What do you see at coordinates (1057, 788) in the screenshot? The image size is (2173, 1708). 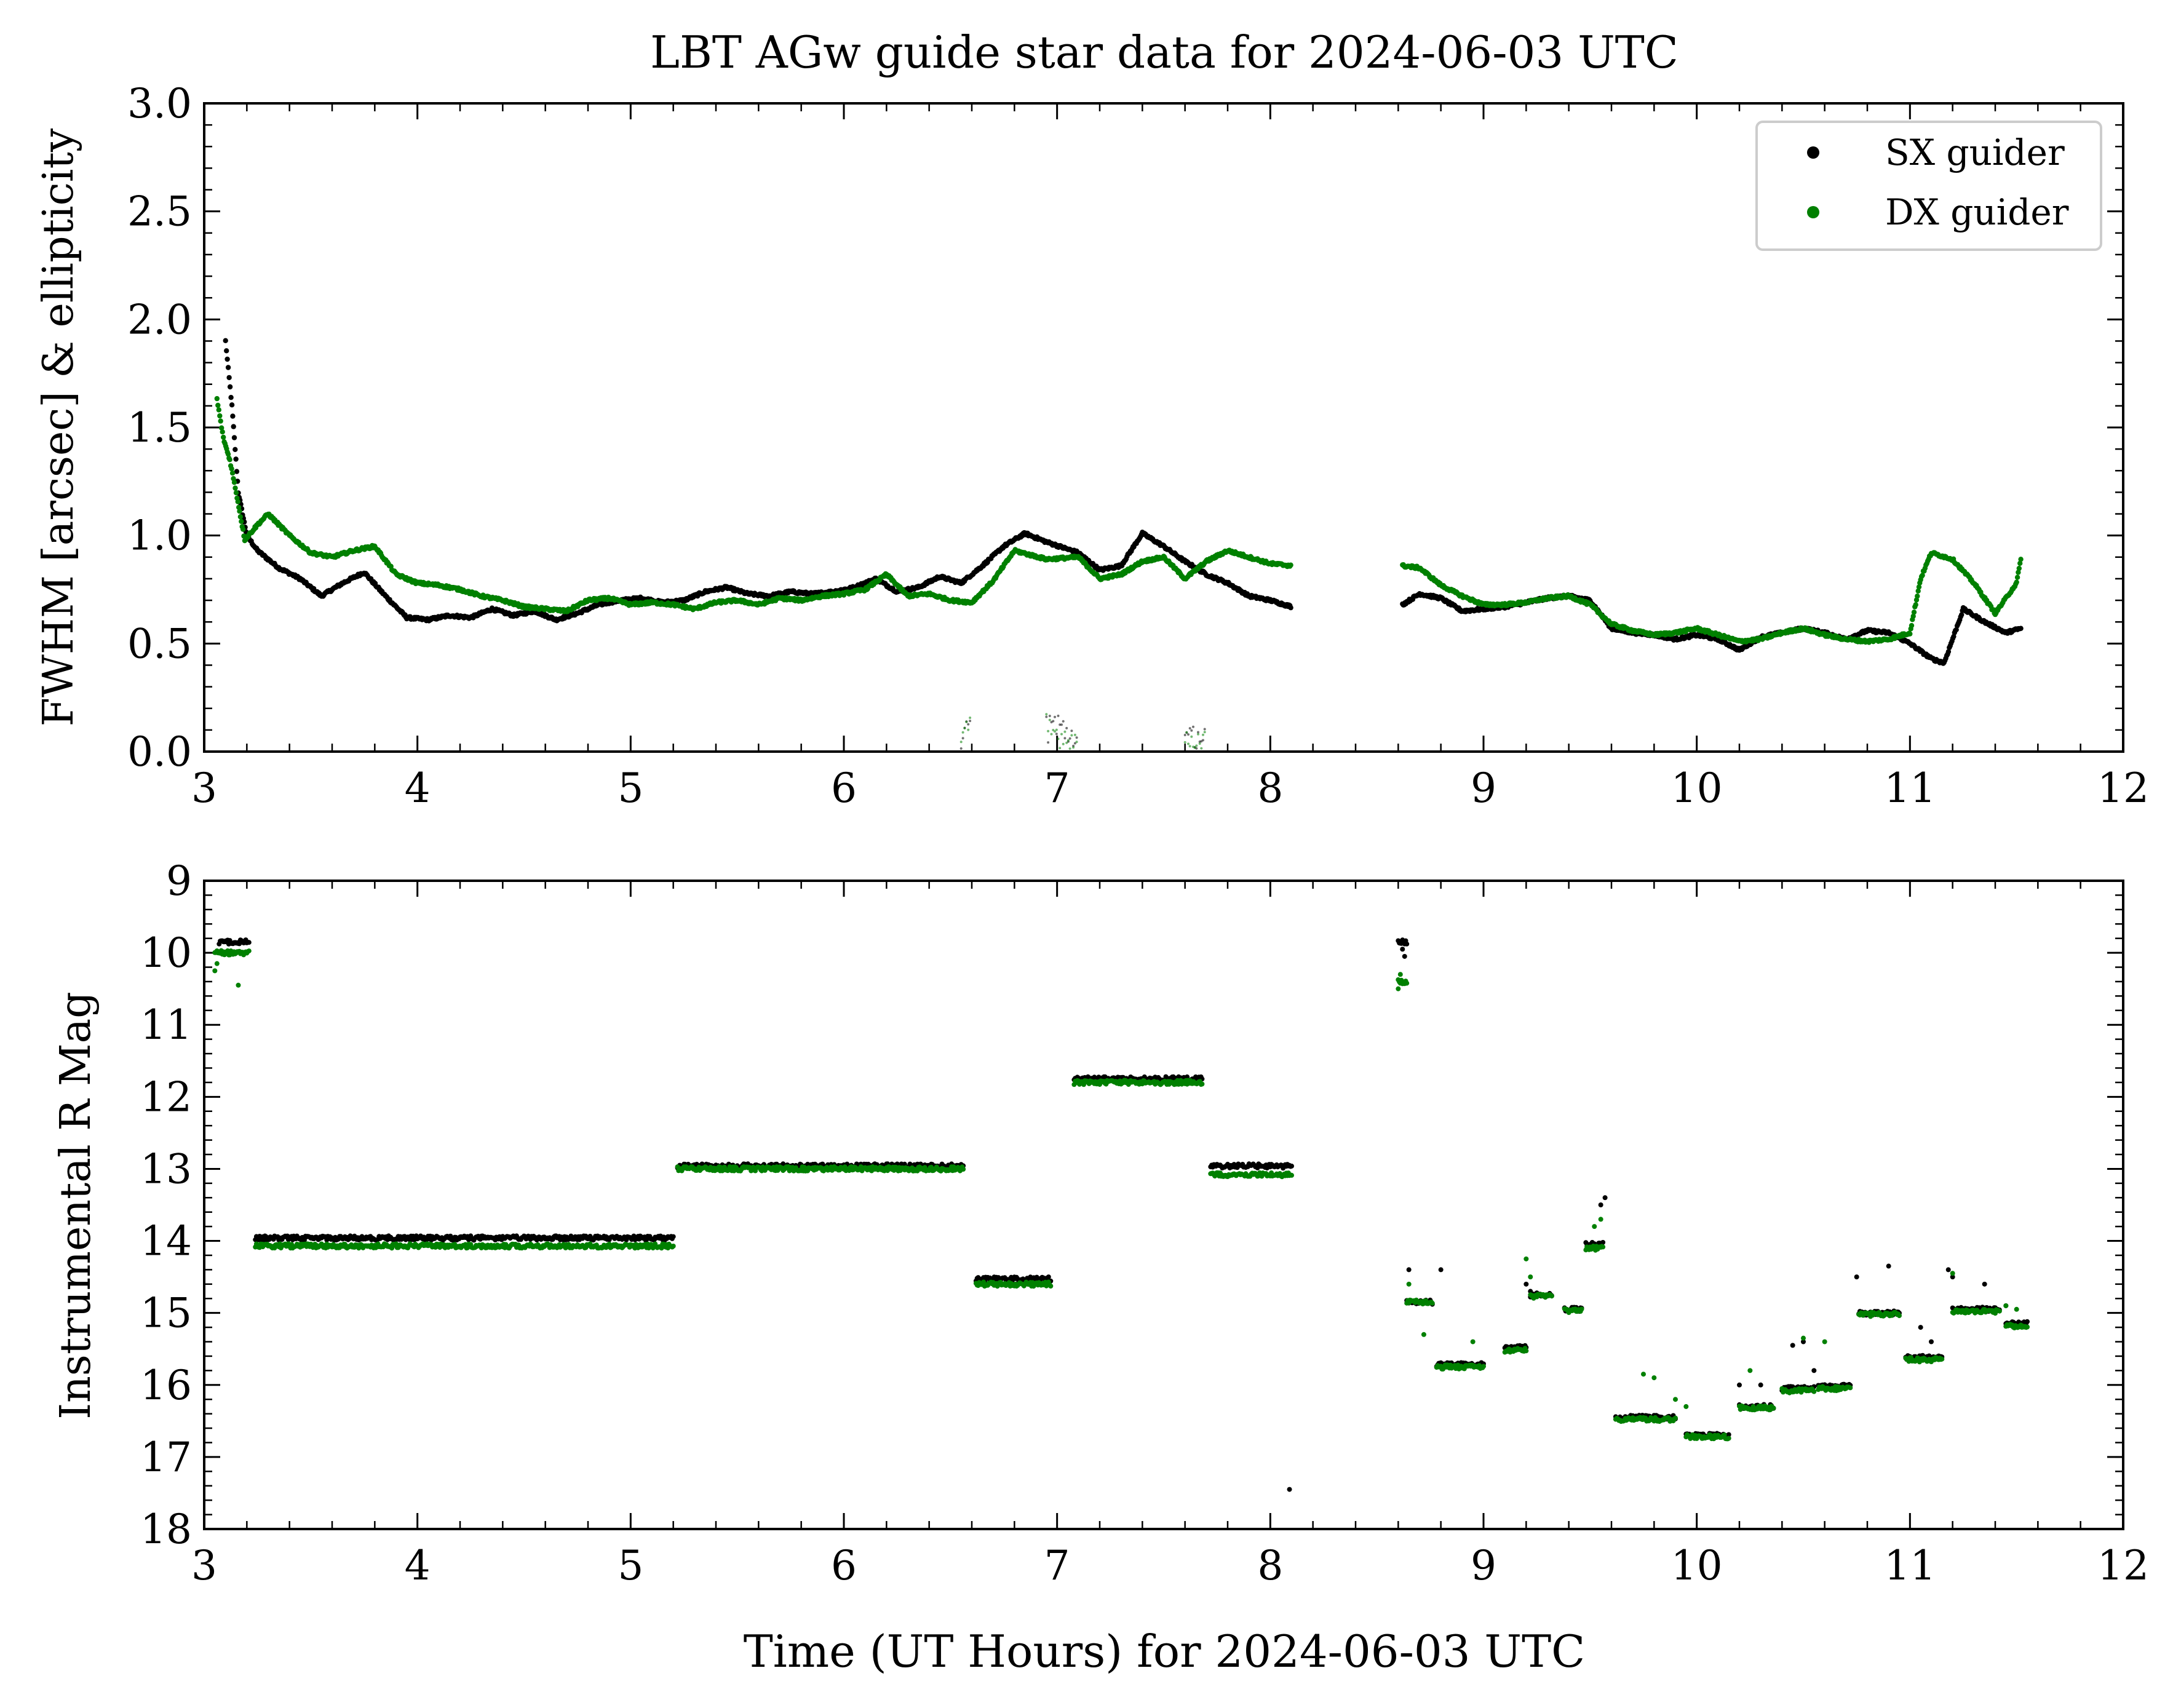 I see `fwhm-x-tick-label: 7` at bounding box center [1057, 788].